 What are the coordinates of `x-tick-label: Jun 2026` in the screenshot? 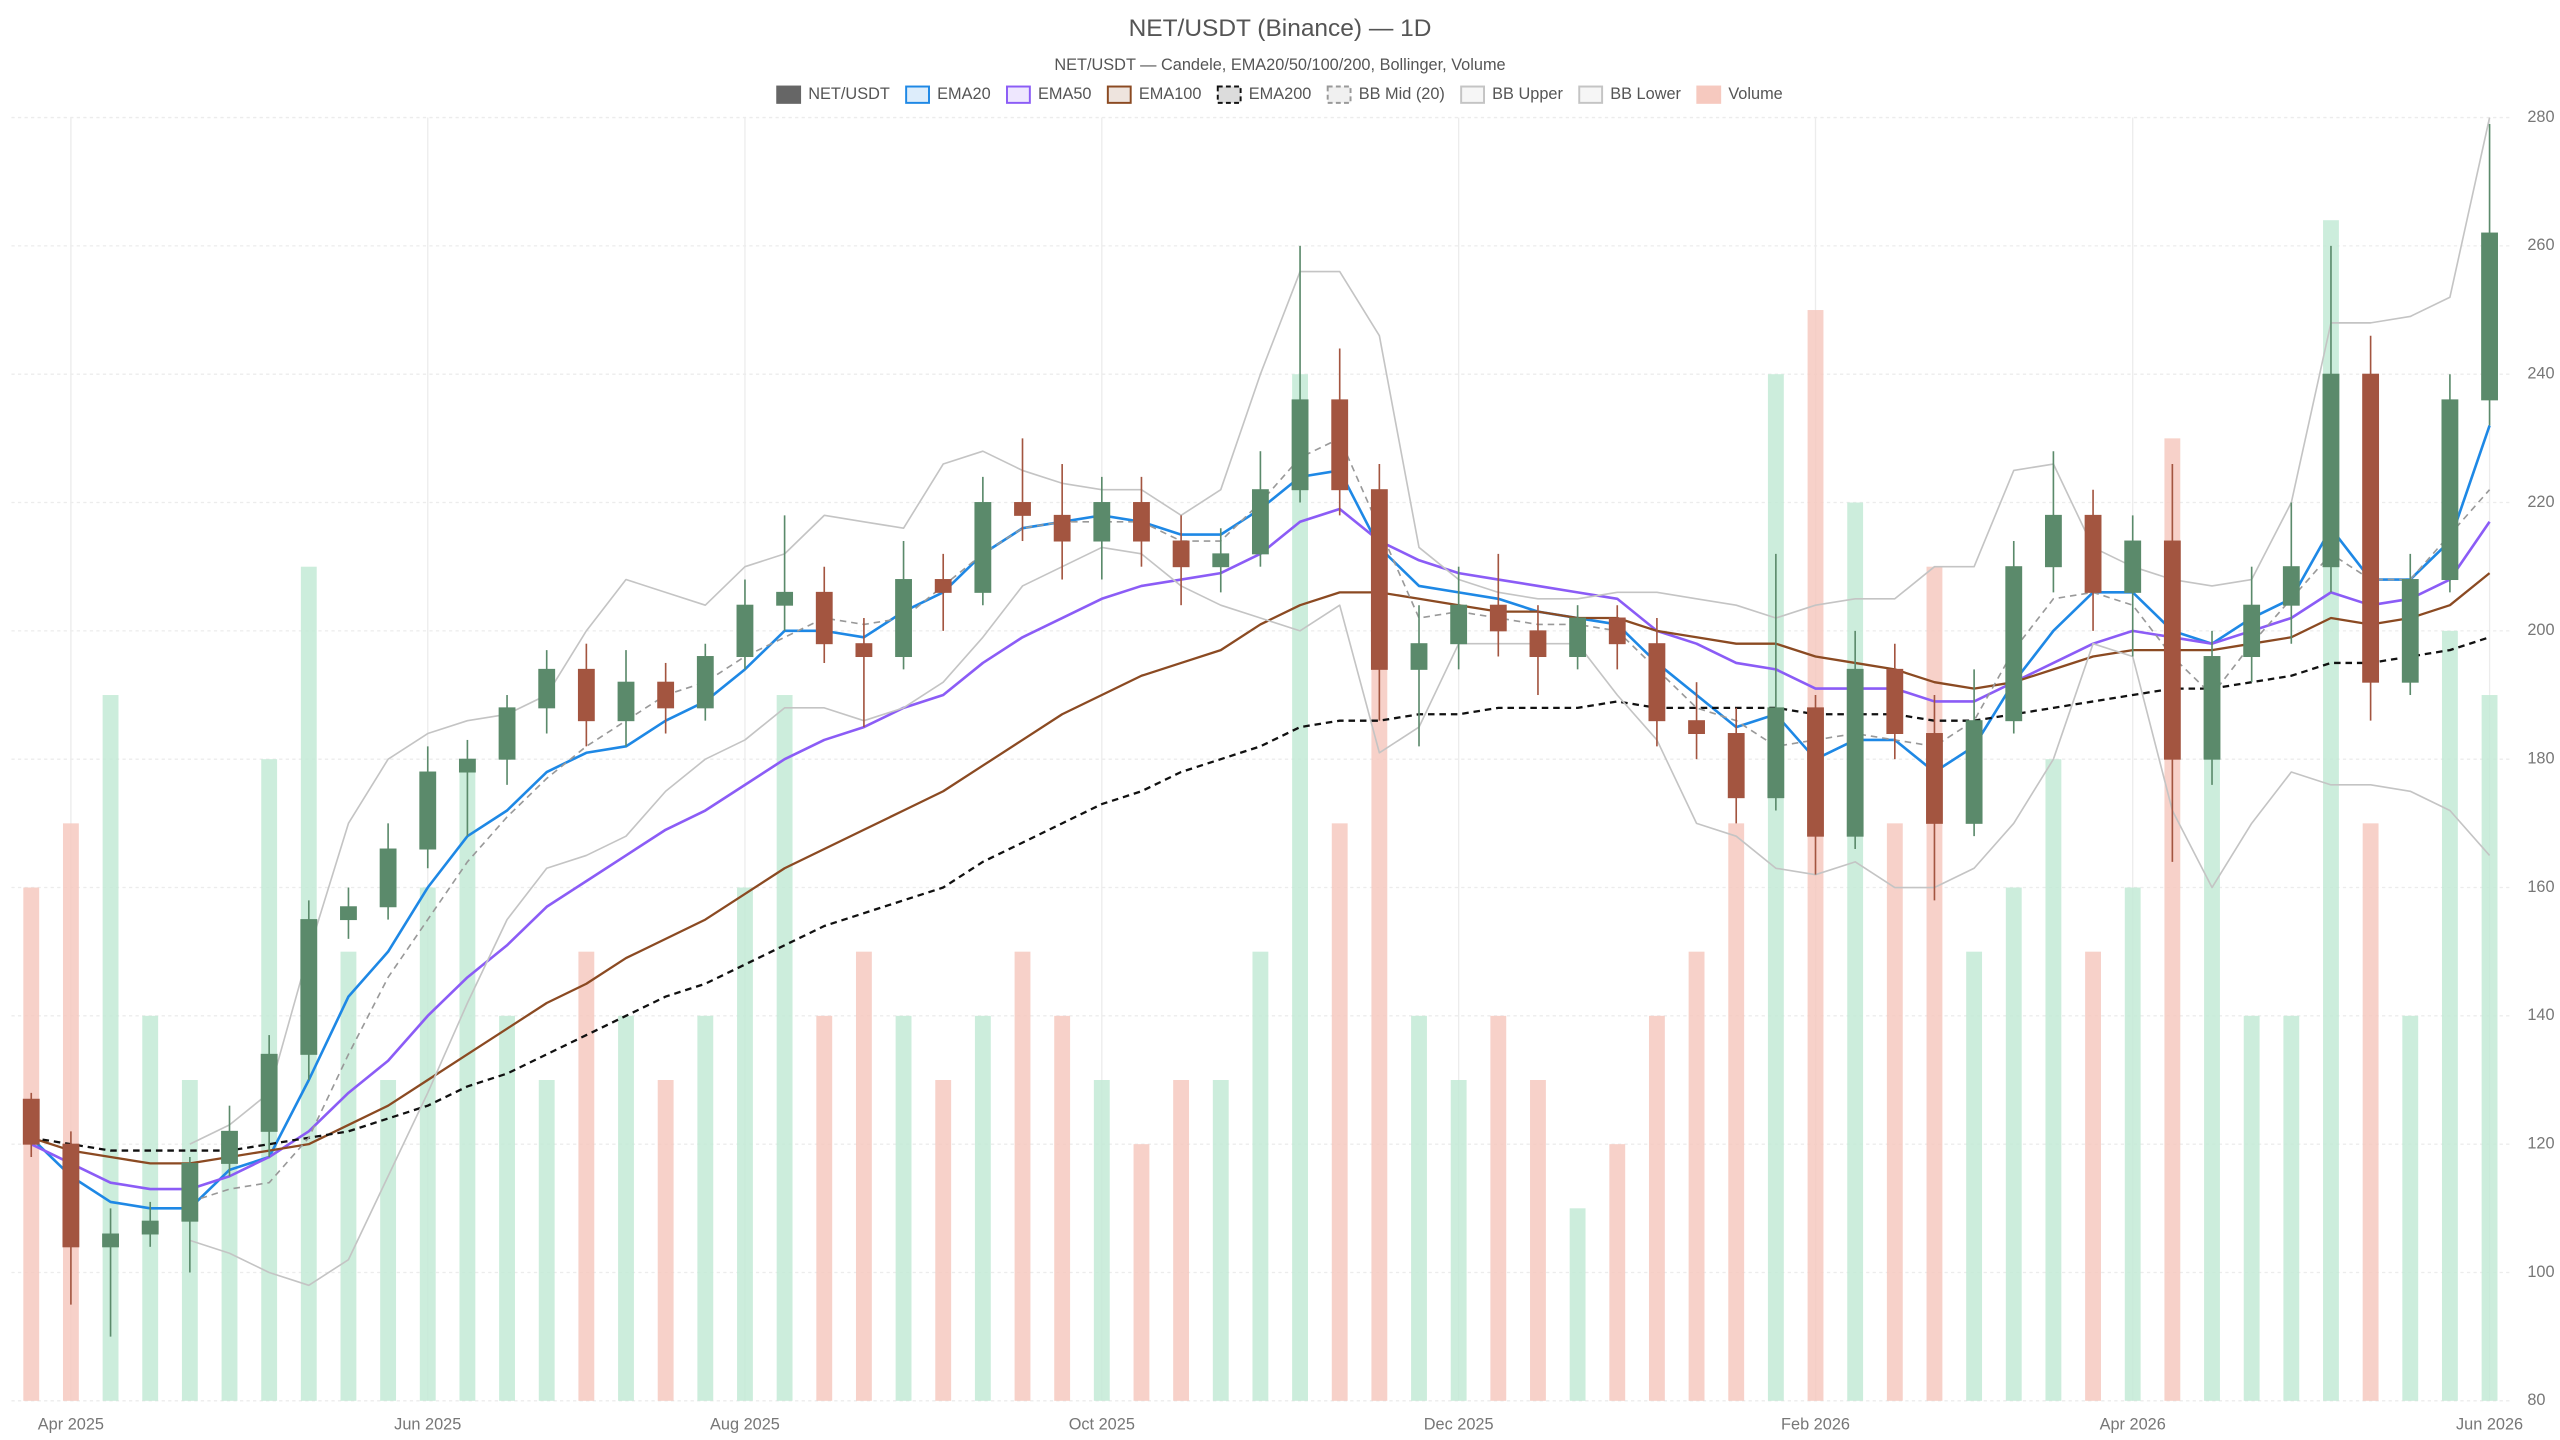 It's located at (2489, 1425).